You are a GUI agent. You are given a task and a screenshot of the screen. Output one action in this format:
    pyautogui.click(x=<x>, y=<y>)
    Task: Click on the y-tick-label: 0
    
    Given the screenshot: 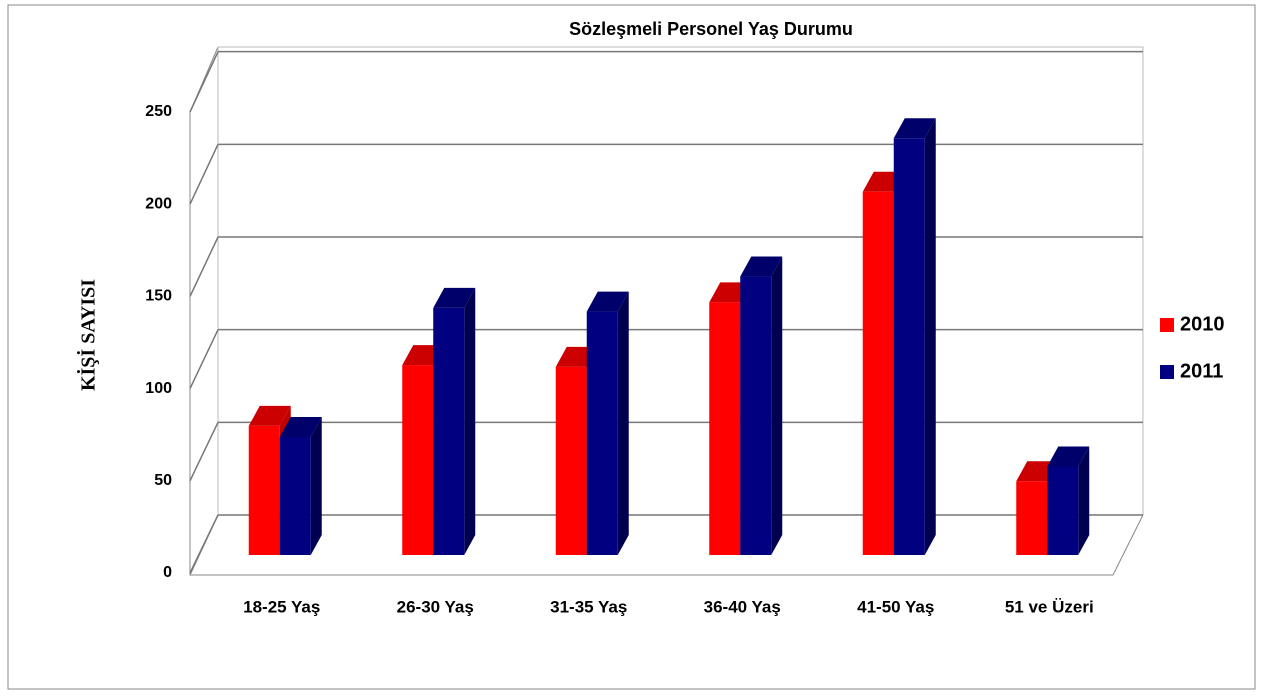 What is the action you would take?
    pyautogui.click(x=167, y=572)
    